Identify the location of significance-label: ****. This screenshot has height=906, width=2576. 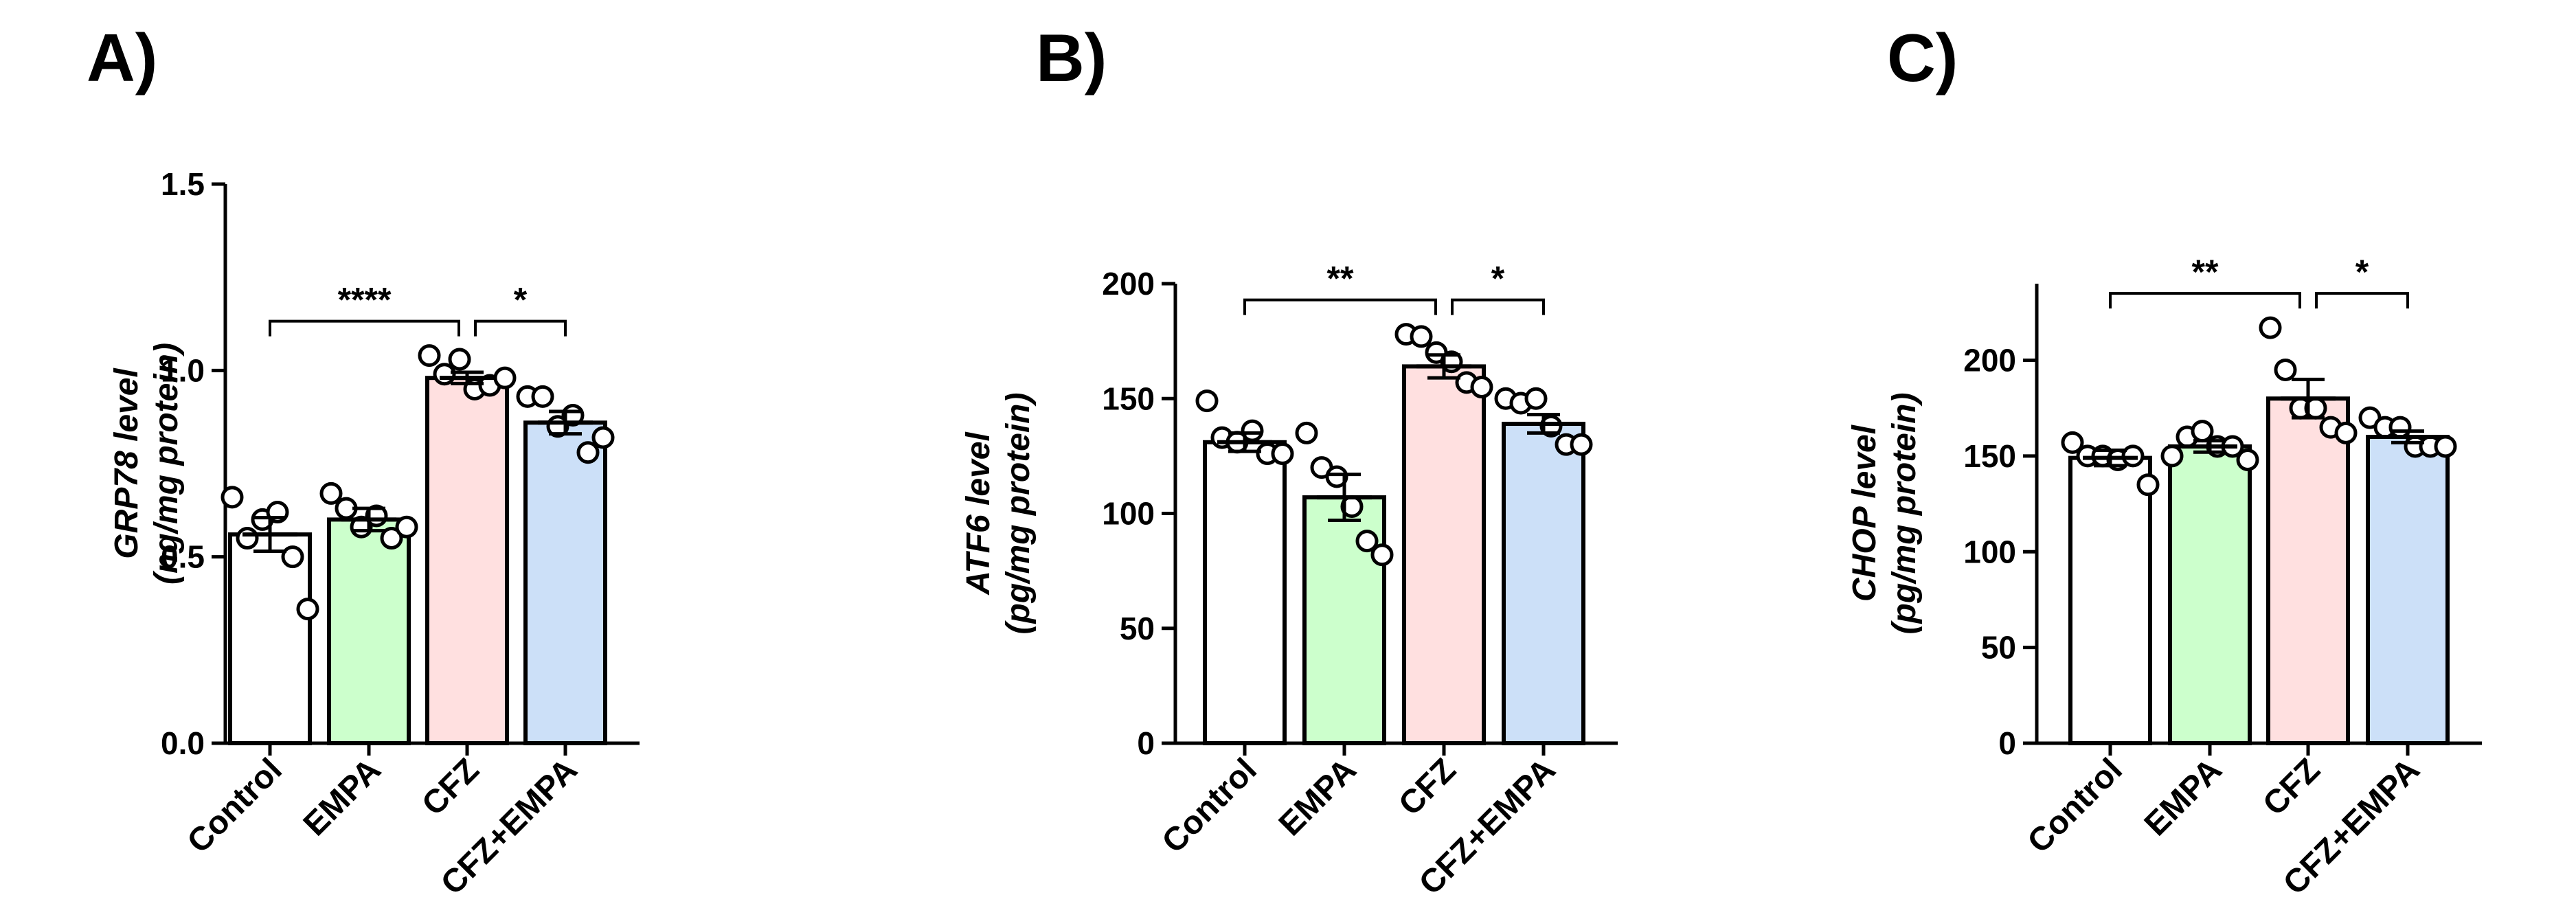
(365, 300).